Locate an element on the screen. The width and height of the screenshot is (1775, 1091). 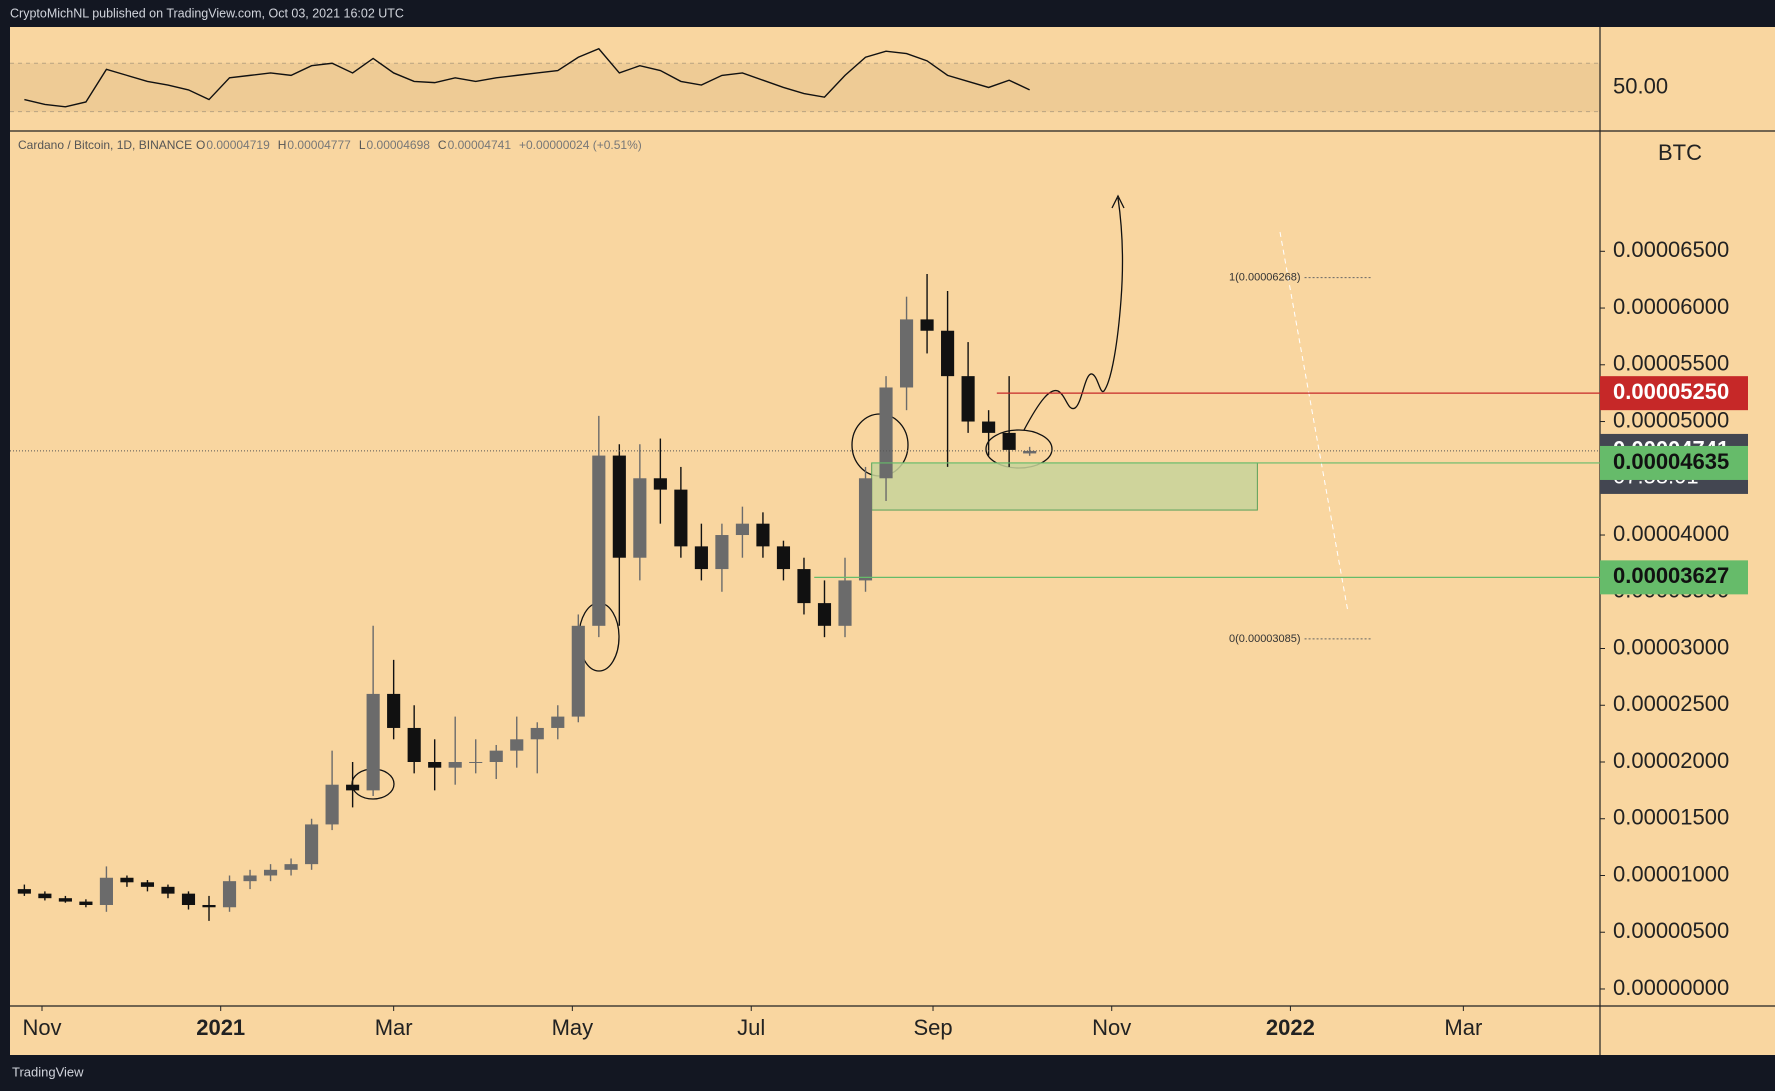
legend-change: +0.00000024 (+0.51%) is located at coordinates (580, 145).